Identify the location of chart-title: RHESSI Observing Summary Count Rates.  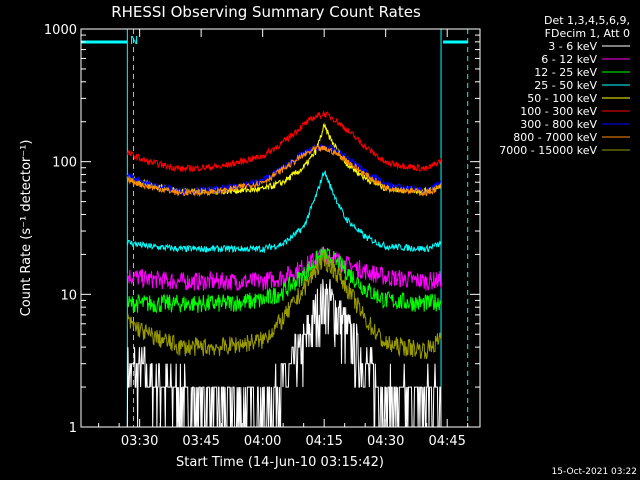
(266, 12).